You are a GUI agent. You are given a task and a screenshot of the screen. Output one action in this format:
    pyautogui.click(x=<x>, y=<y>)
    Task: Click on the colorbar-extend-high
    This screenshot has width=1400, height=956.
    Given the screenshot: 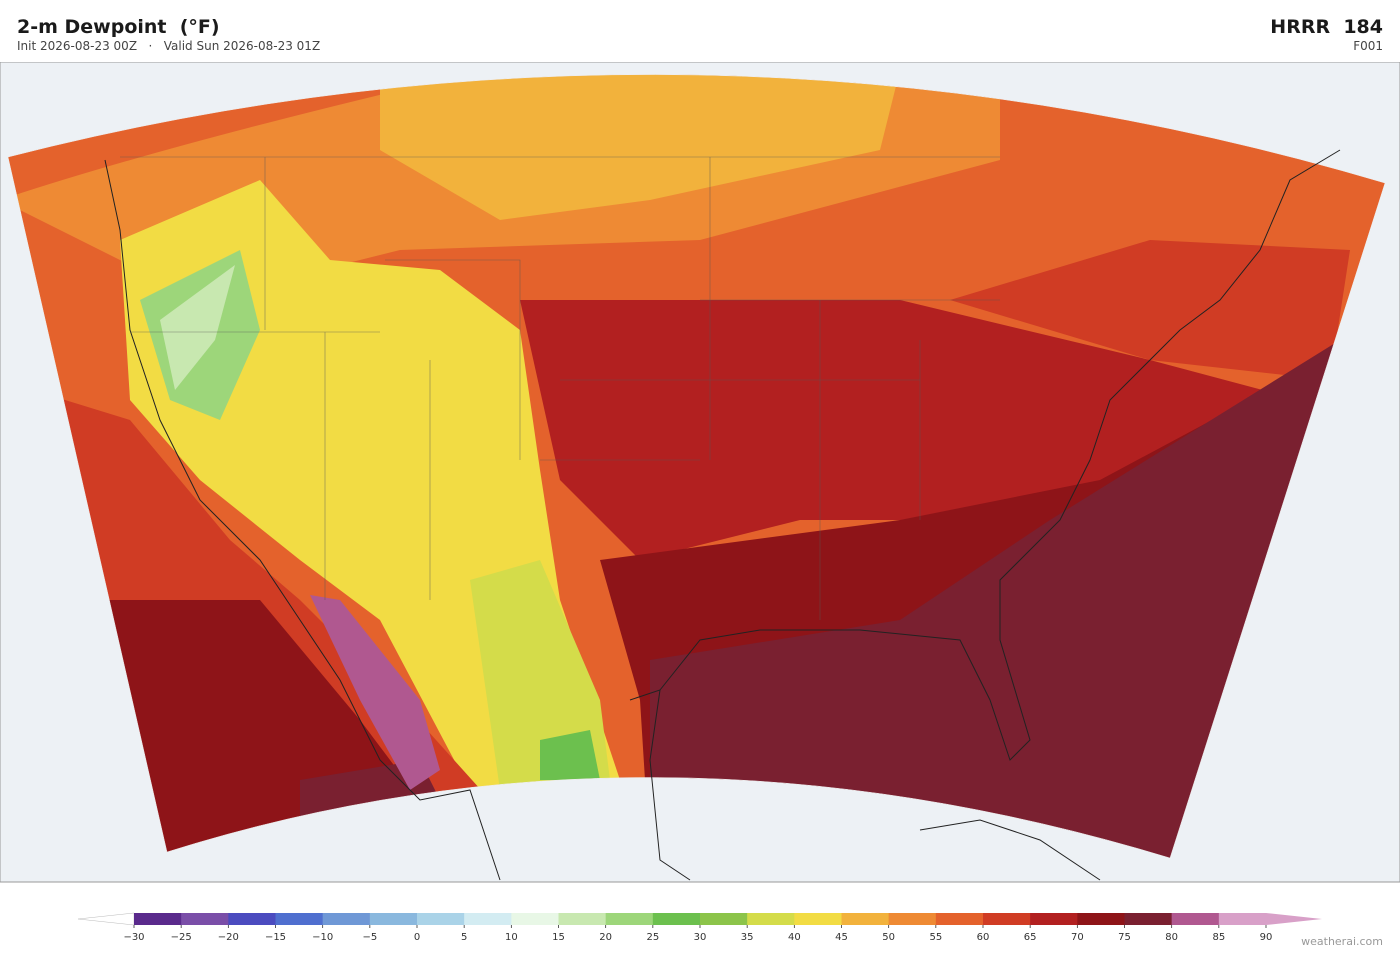 What is the action you would take?
    pyautogui.click(x=1294, y=919)
    